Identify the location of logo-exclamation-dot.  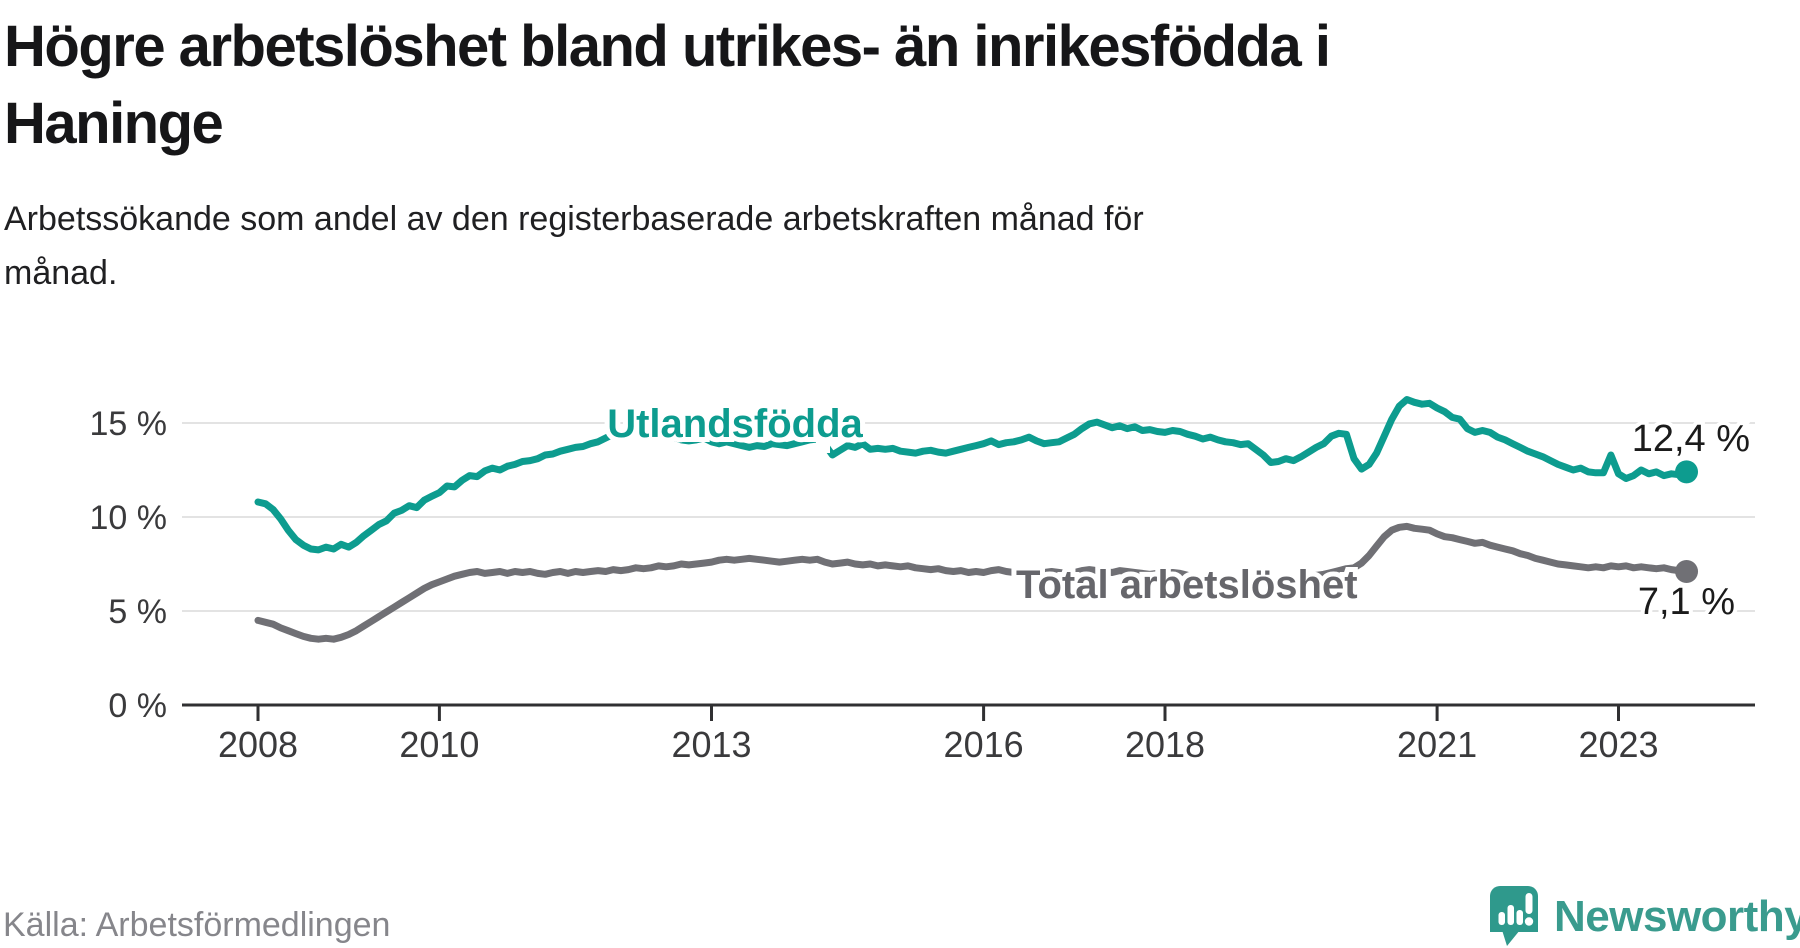
(1529, 921).